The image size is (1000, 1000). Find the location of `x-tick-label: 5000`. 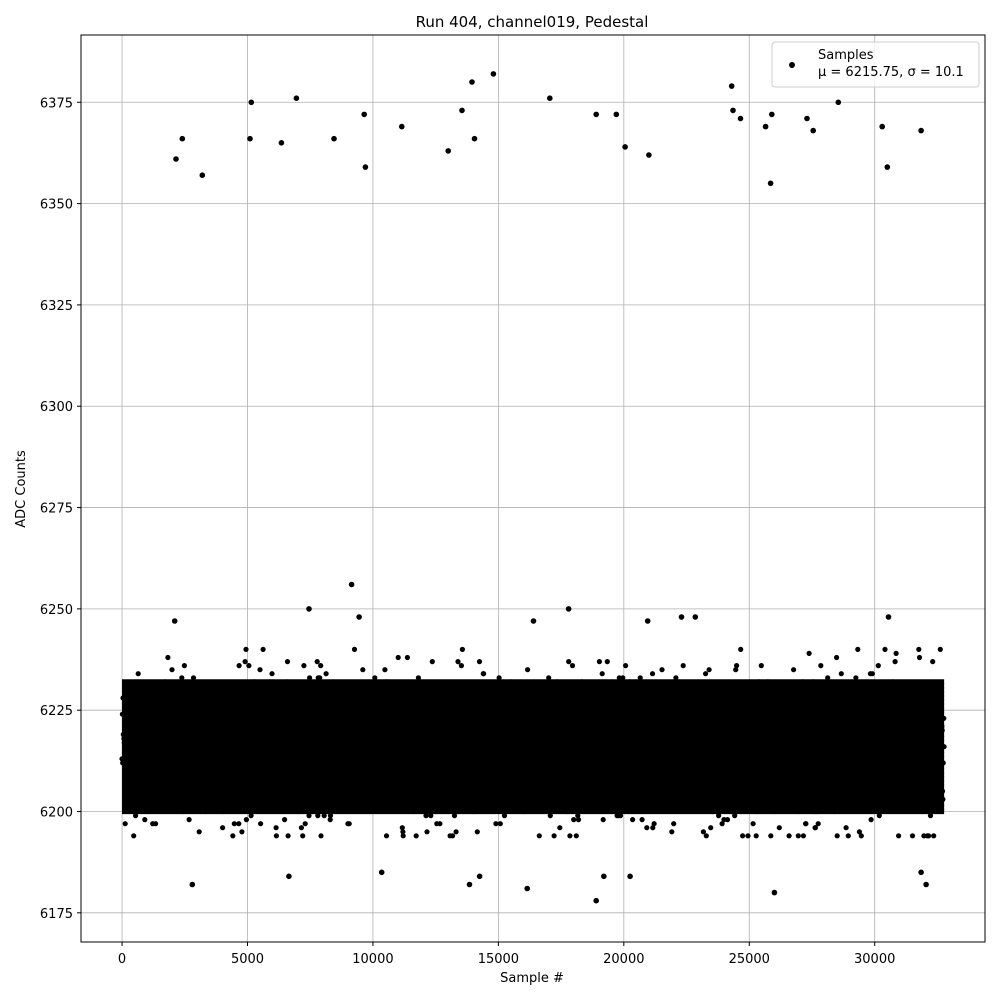

x-tick-label: 5000 is located at coordinates (247, 959).